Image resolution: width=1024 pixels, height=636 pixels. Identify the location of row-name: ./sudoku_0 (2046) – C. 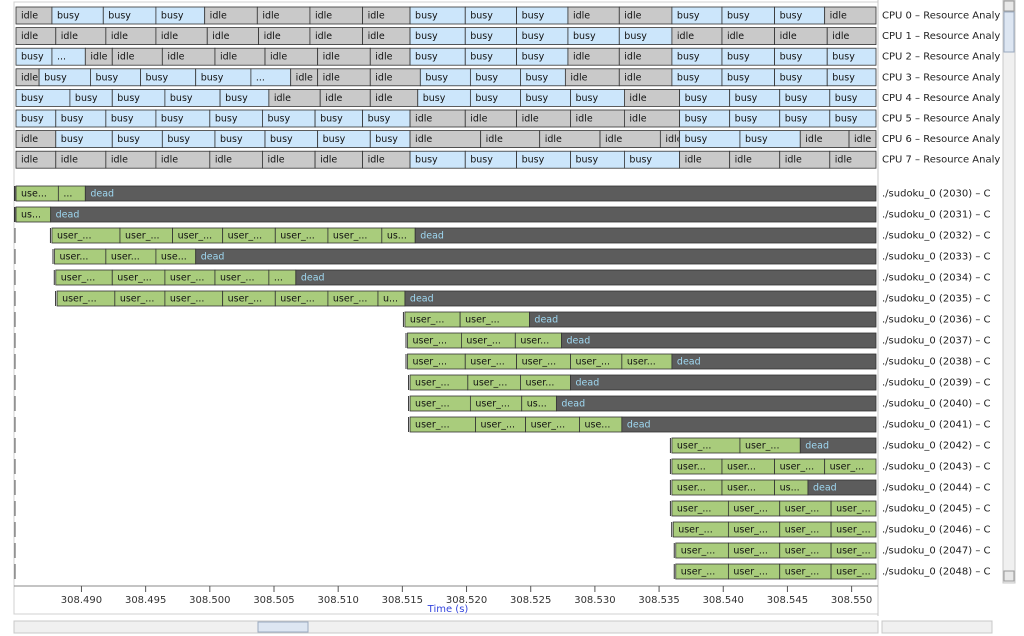
(936, 530).